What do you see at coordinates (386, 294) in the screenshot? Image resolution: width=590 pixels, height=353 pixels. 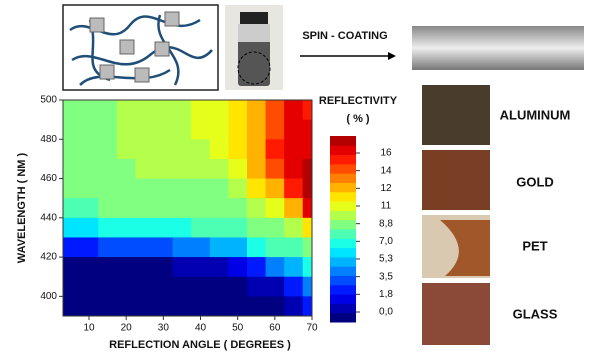 I see `colorbar-tick-label: 1,8` at bounding box center [386, 294].